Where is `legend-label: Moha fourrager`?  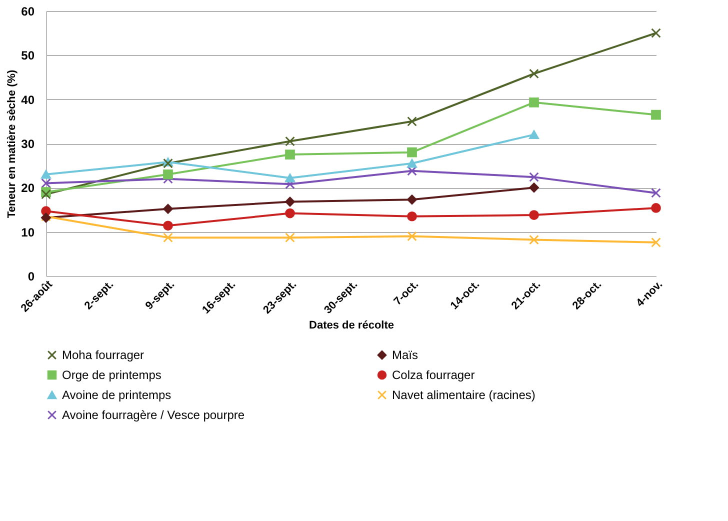 legend-label: Moha fourrager is located at coordinates (103, 355).